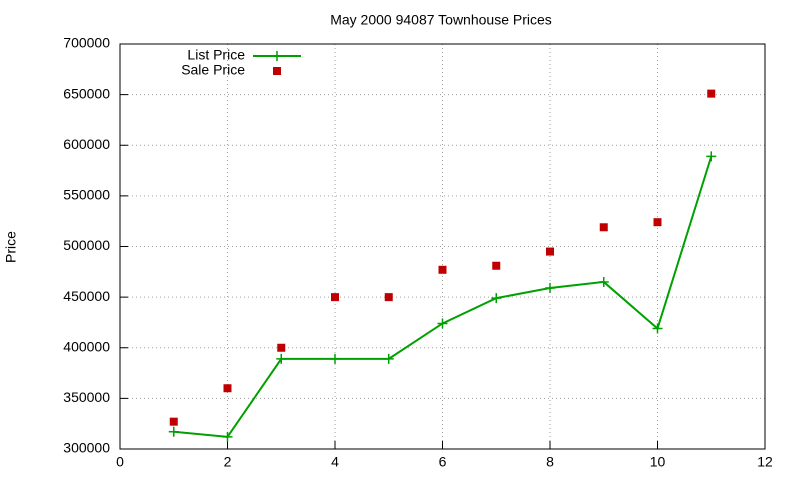  What do you see at coordinates (765, 462) in the screenshot?
I see `x-tick-label: 12` at bounding box center [765, 462].